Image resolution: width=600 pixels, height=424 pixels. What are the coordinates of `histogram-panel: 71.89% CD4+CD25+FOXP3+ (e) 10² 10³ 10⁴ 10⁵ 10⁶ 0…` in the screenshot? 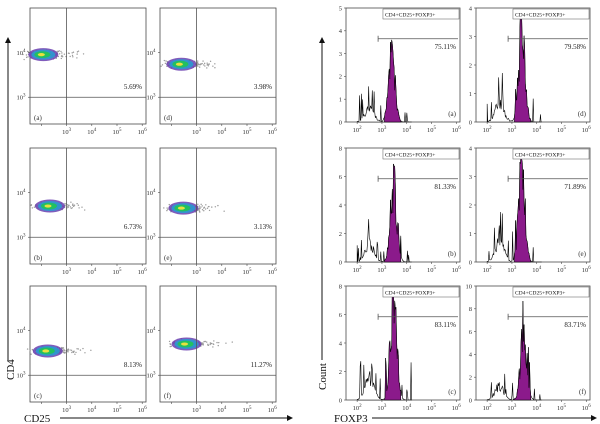 It's located at (530, 209).